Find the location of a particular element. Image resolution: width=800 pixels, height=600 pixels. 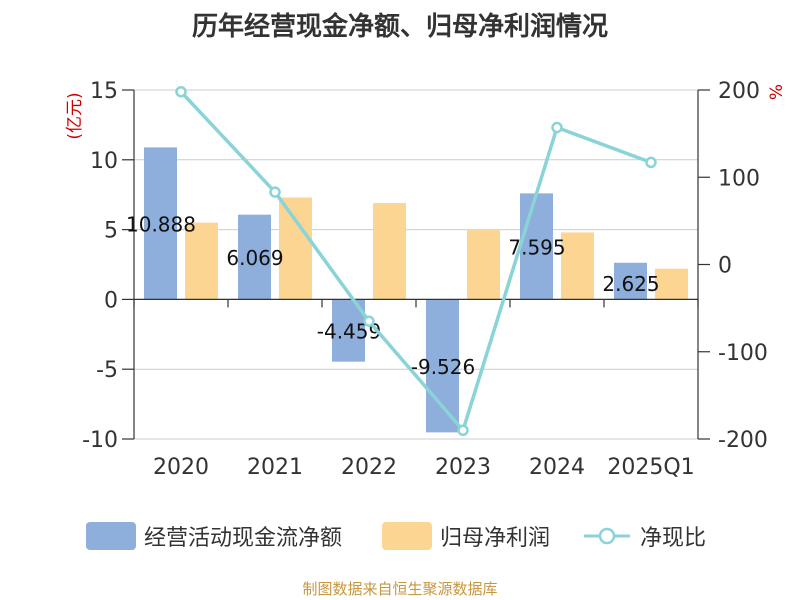

chart-title: 历年经营现金净额、归母净利润情况 is located at coordinates (399, 27).